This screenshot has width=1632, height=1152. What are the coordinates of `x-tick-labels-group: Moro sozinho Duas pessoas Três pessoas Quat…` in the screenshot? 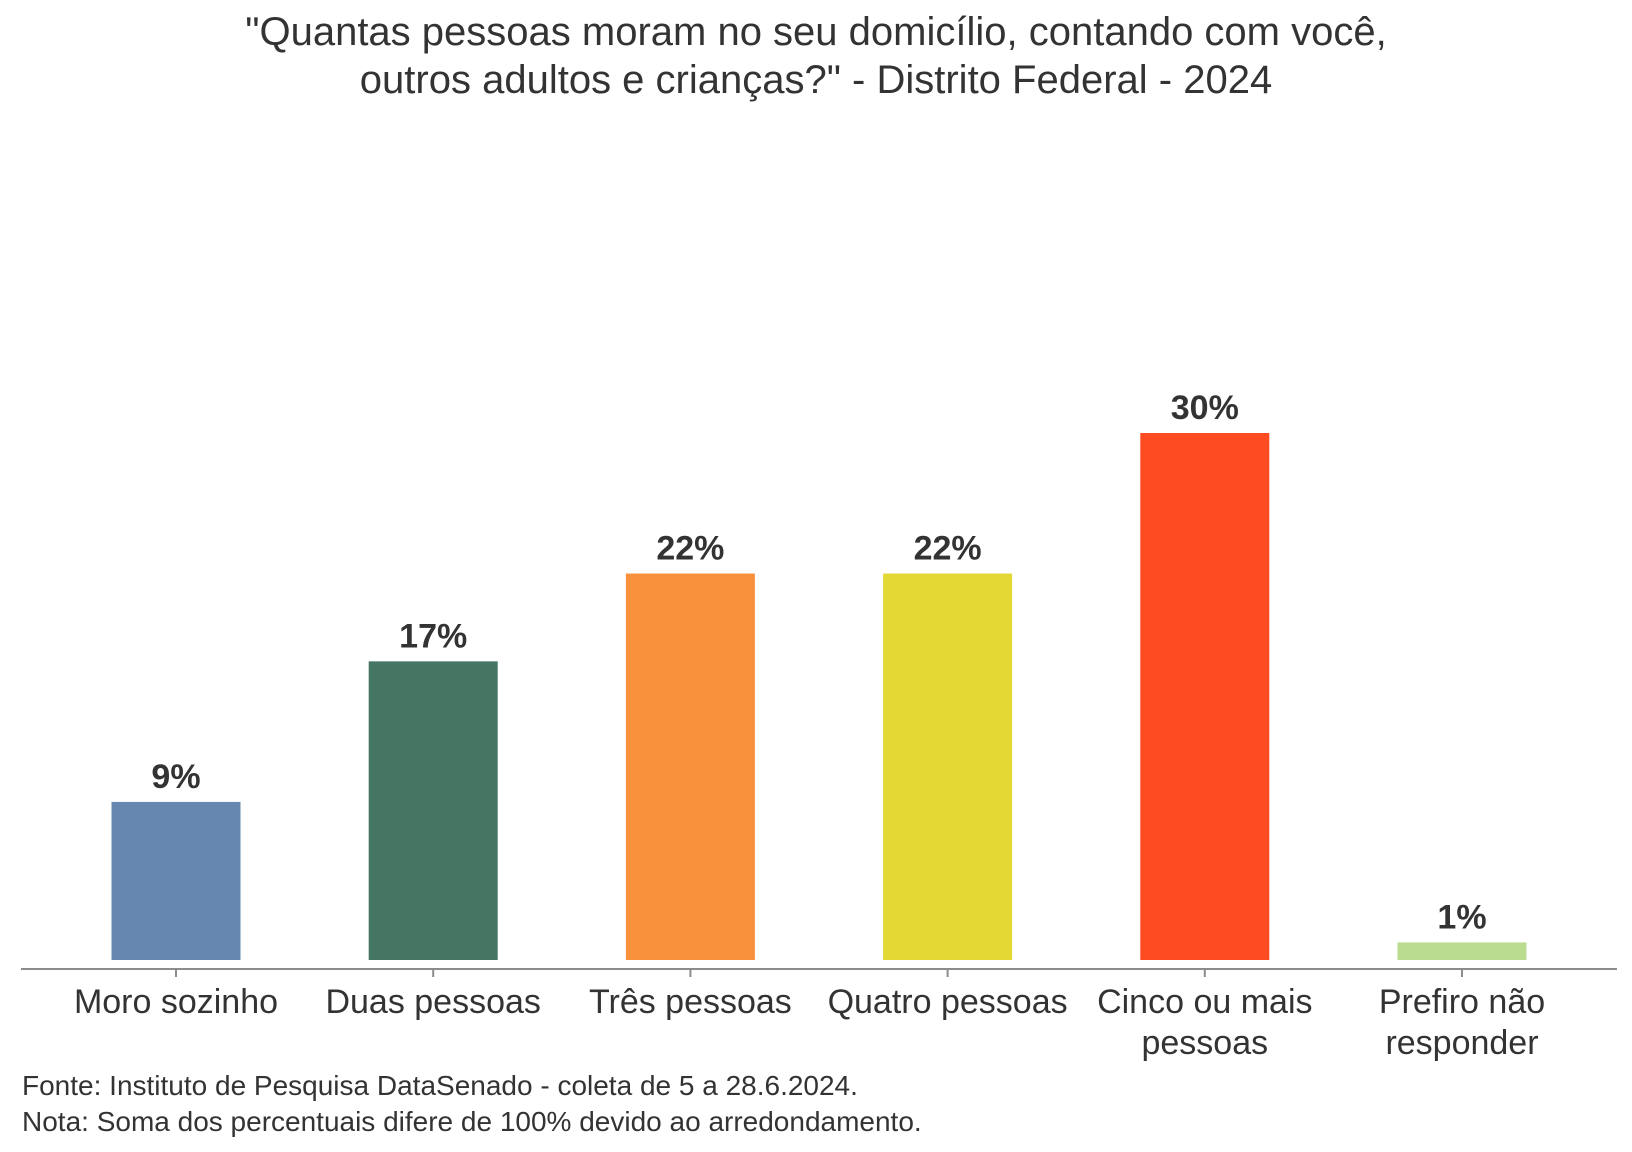 It's located at (809, 1022).